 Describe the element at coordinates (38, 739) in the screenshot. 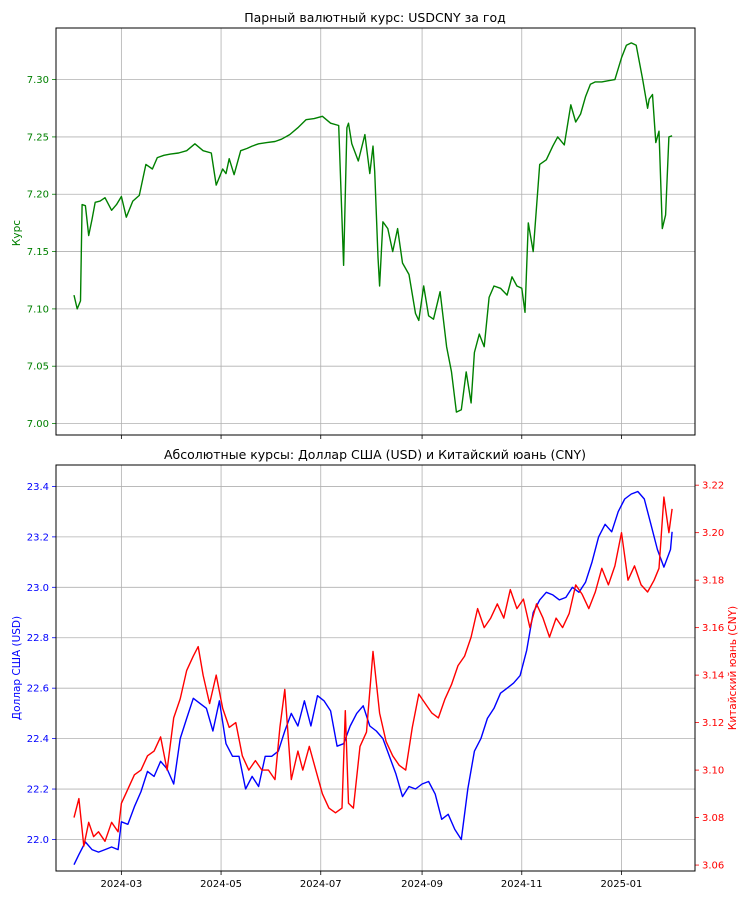

I see `chart2-left-ytick-label: 22.4` at that location.